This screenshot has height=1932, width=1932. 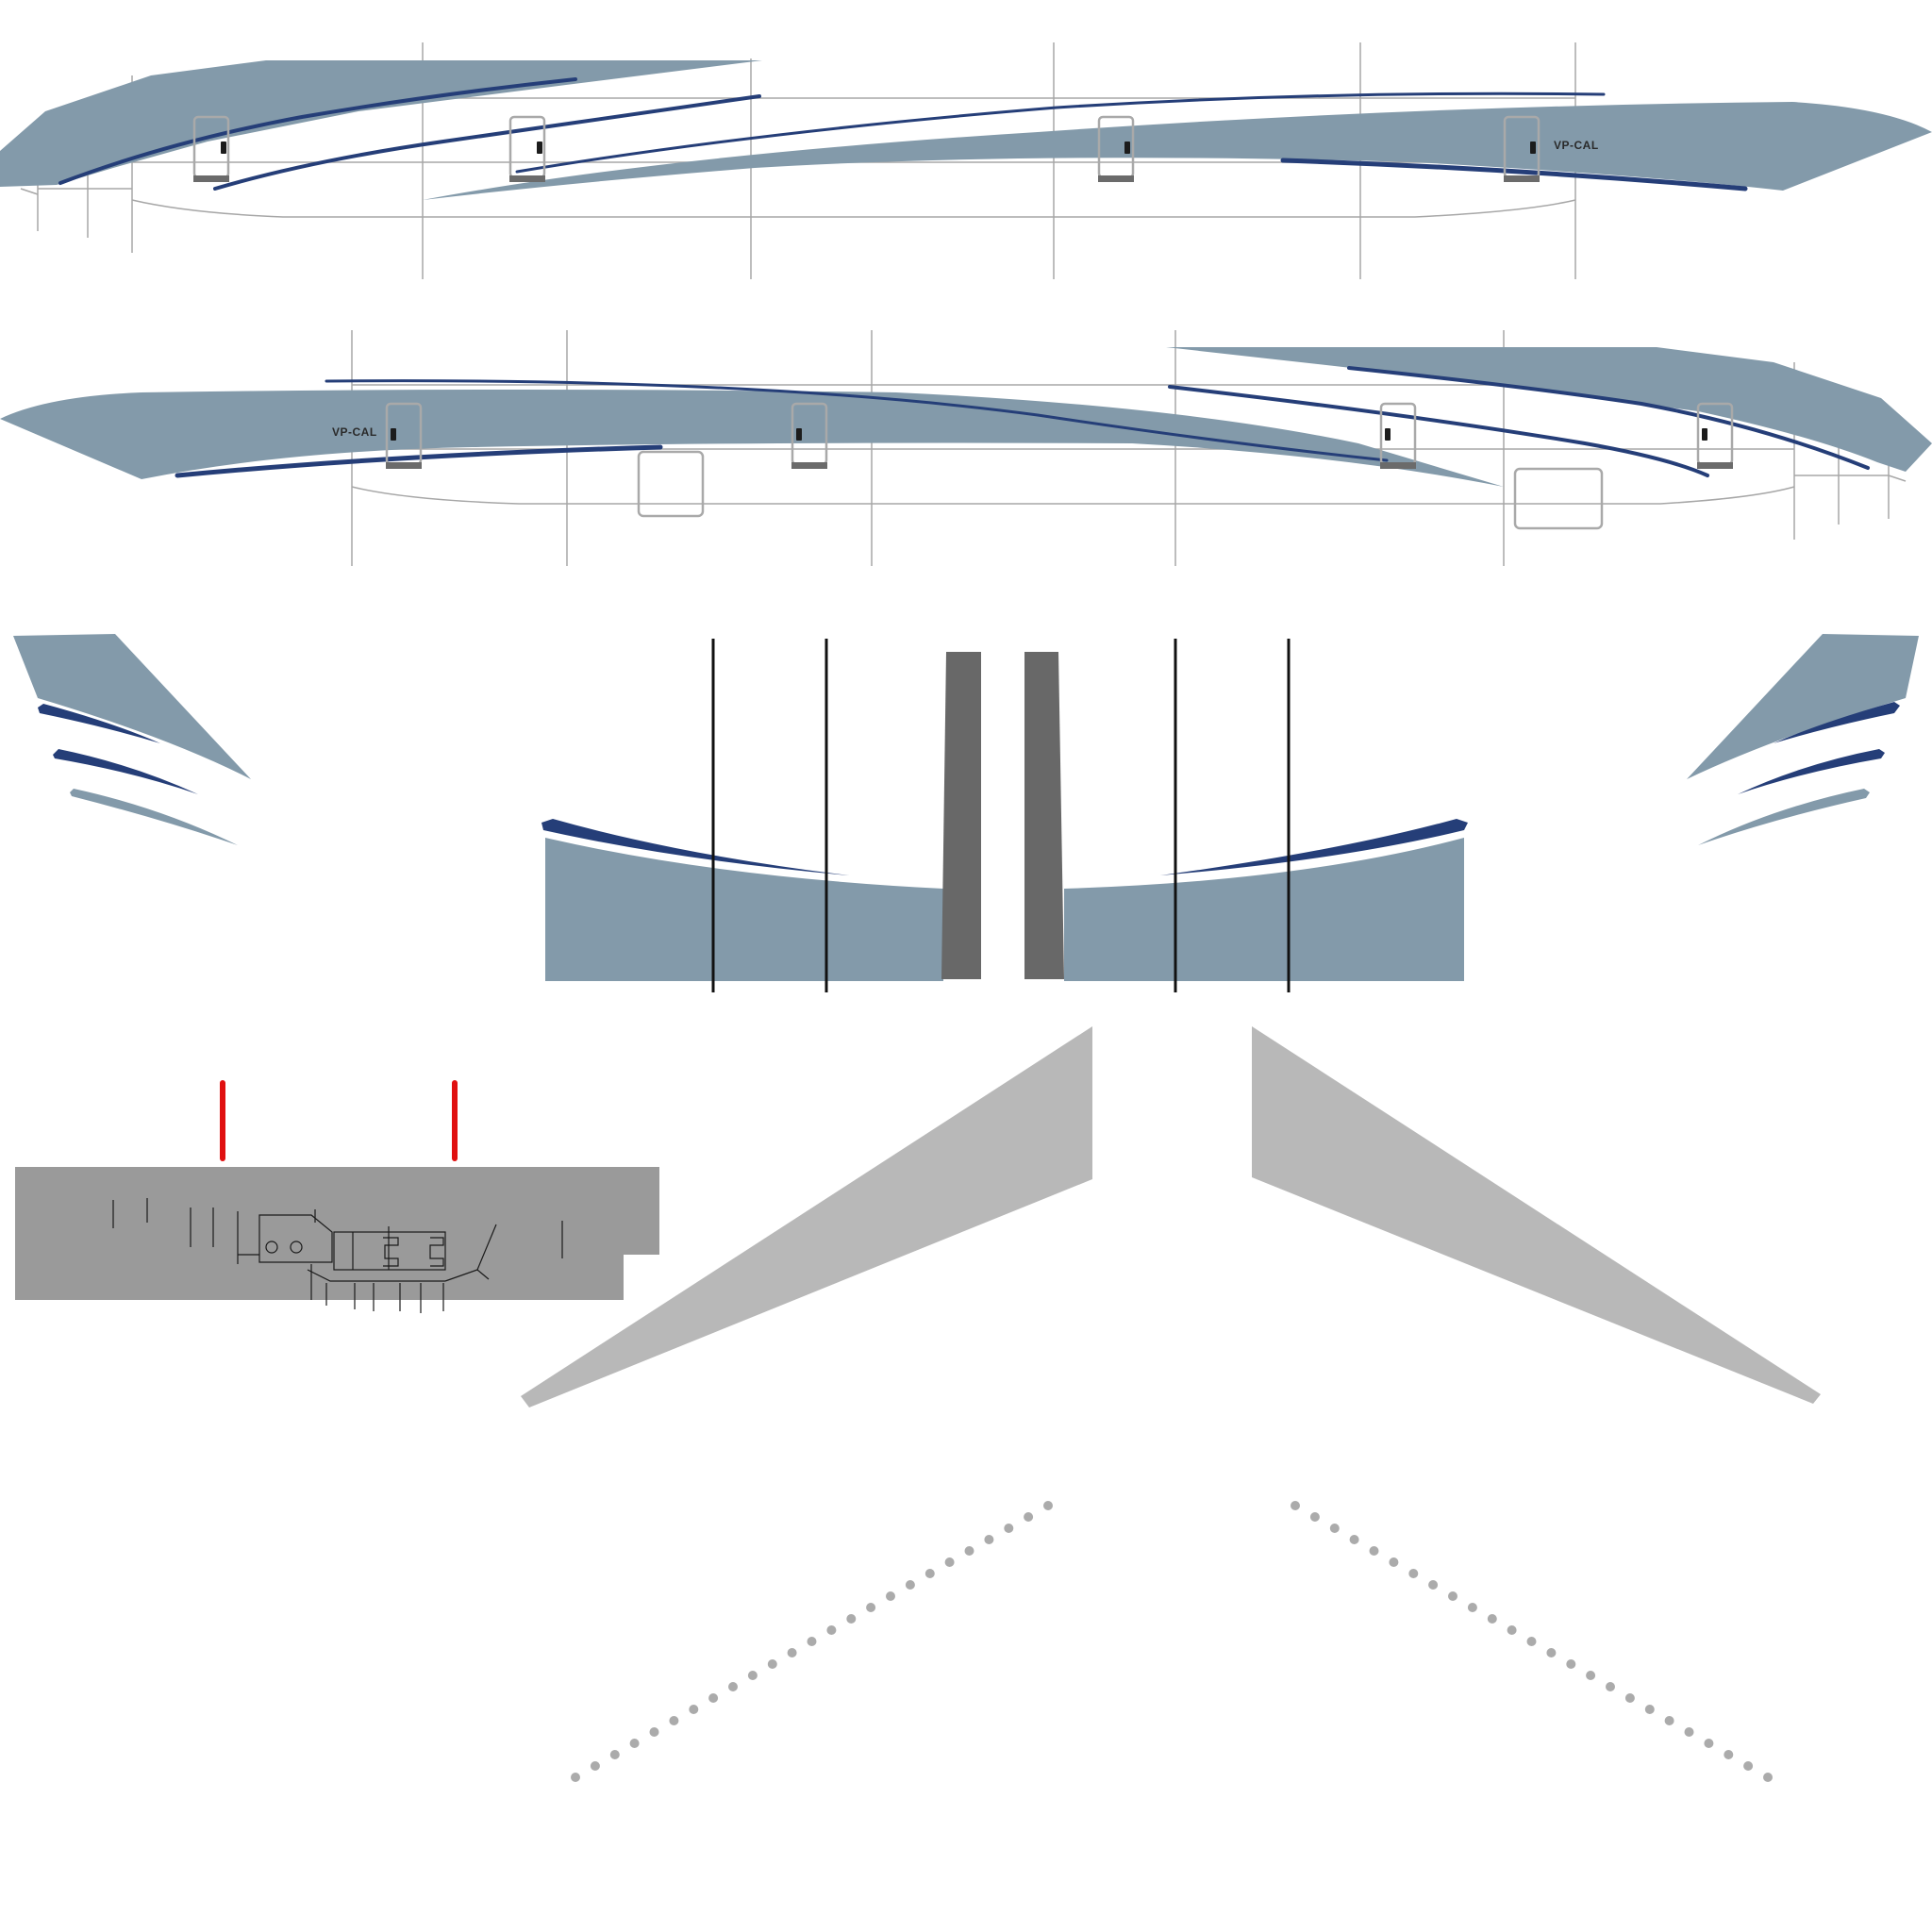 I want to click on fuselage-left-stripes, so click(x=903, y=134).